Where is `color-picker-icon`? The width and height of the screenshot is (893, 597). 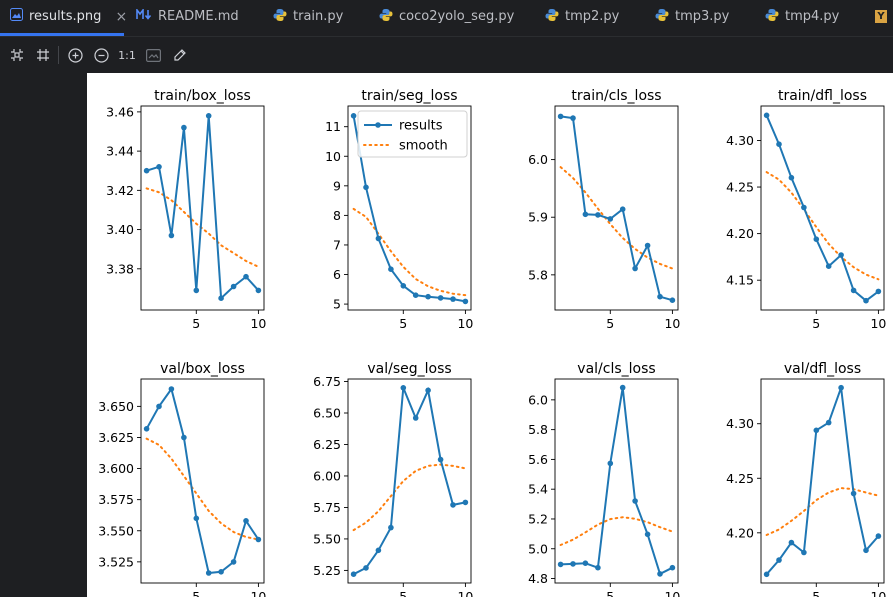 color-picker-icon is located at coordinates (180, 55).